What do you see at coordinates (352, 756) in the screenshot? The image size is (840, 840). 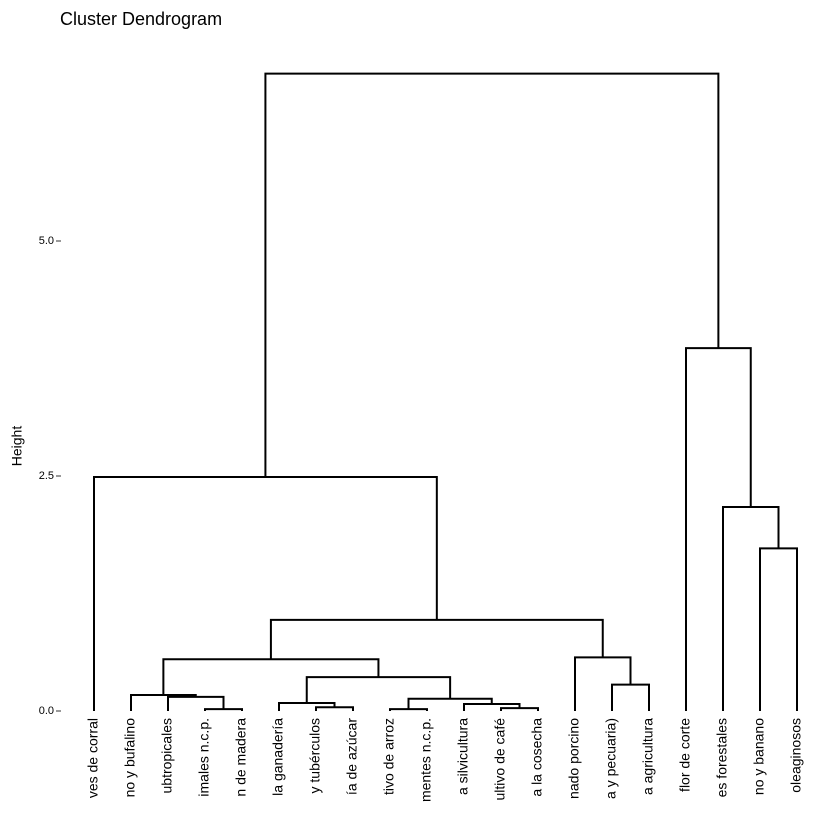 I see `leaf-label: ía de azúcar` at bounding box center [352, 756].